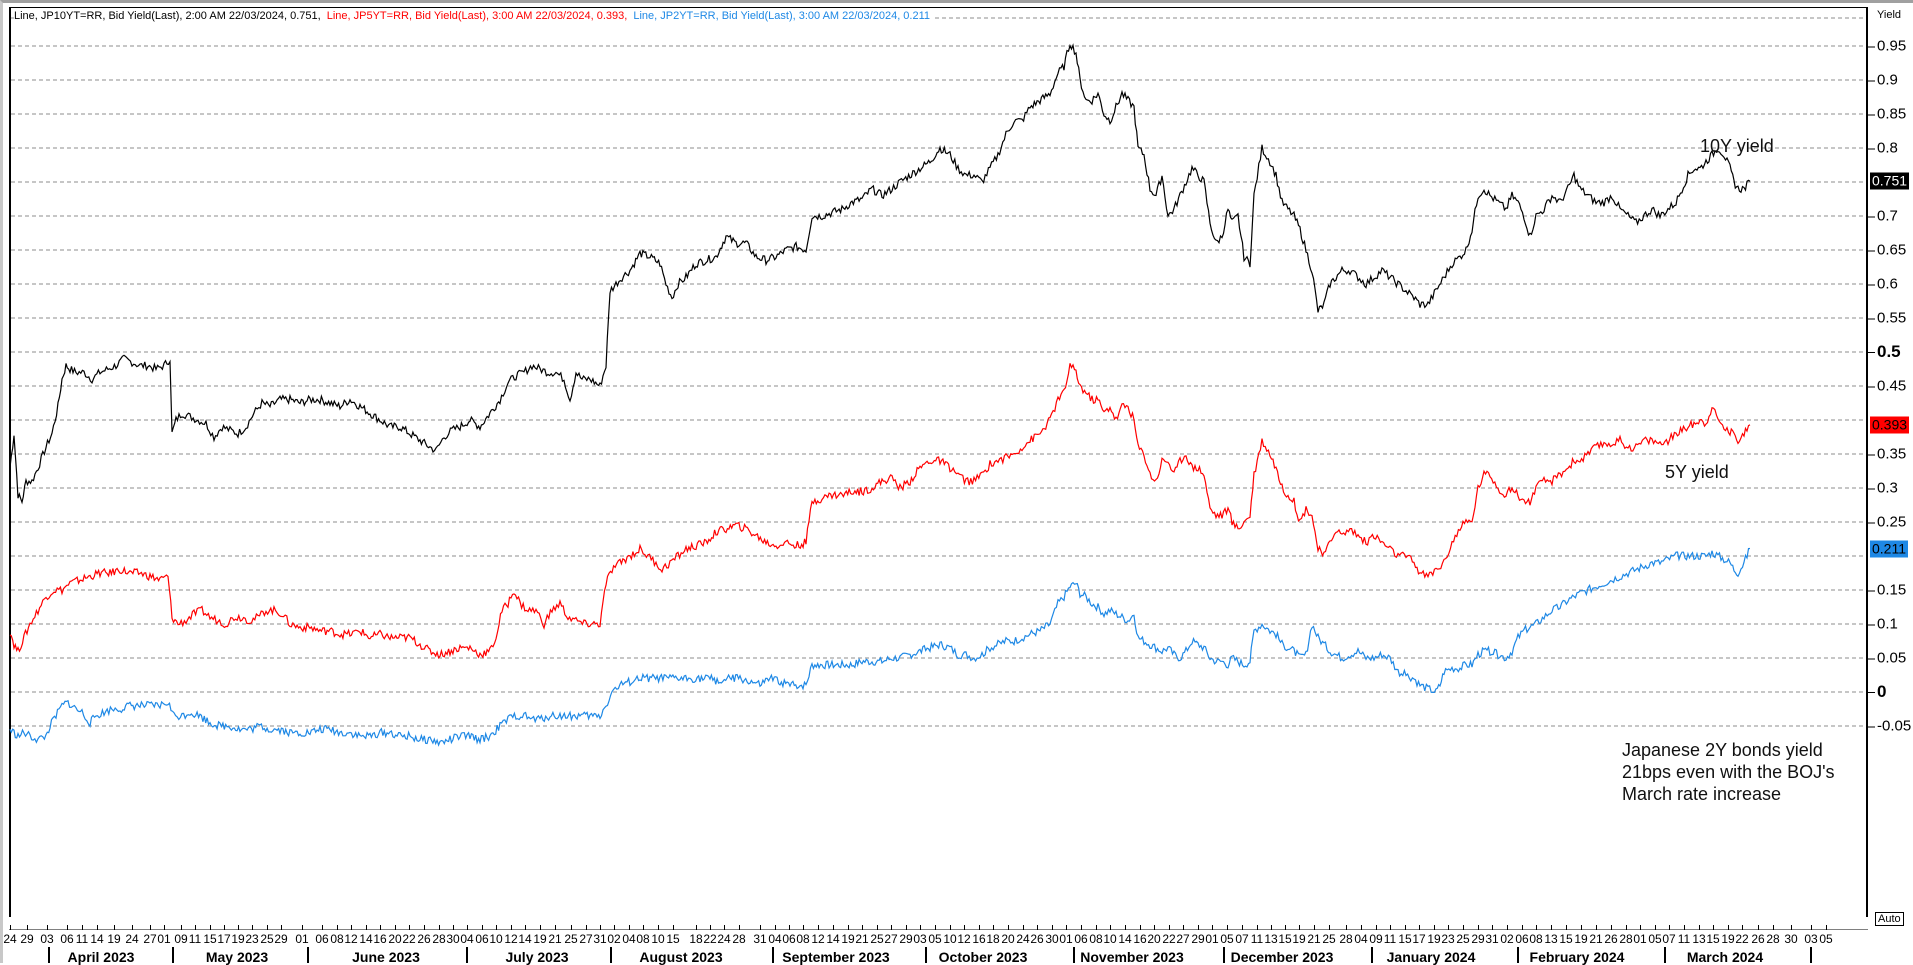  I want to click on y-tick-label: 0.6, so click(1883, 284).